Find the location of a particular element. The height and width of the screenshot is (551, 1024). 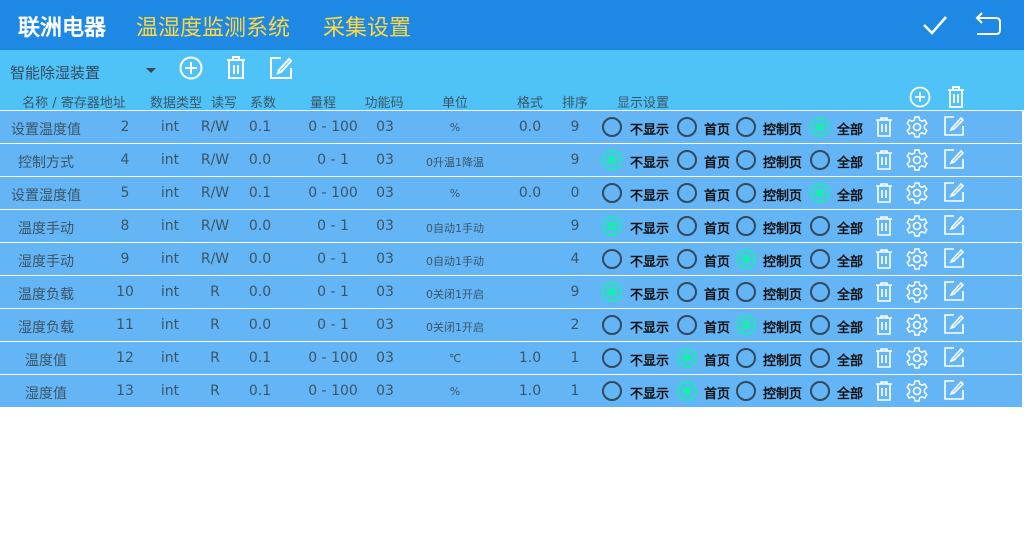

cell-format: 1.0 is located at coordinates (530, 358).